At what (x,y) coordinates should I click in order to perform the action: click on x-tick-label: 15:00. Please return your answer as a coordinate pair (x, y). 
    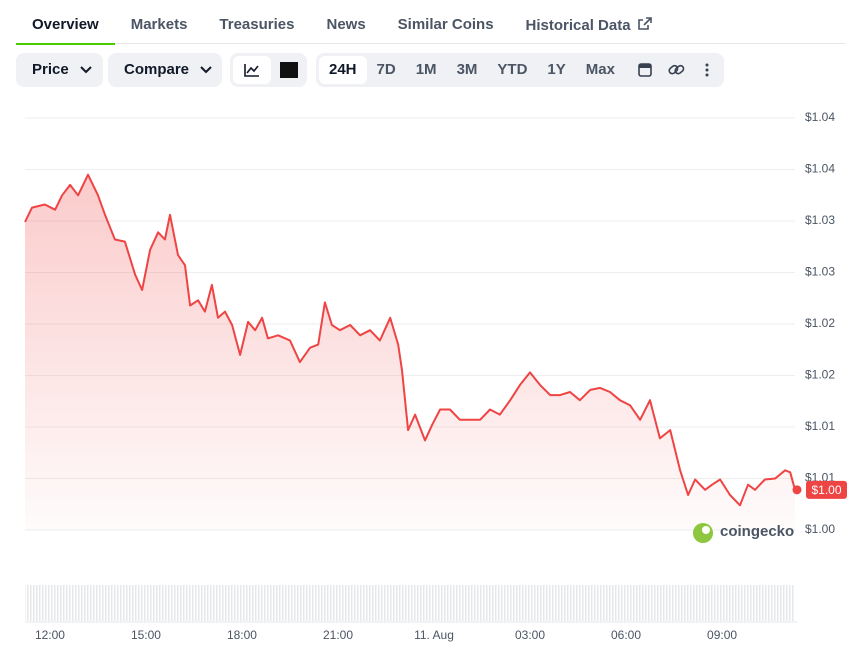
    Looking at the image, I should click on (146, 635).